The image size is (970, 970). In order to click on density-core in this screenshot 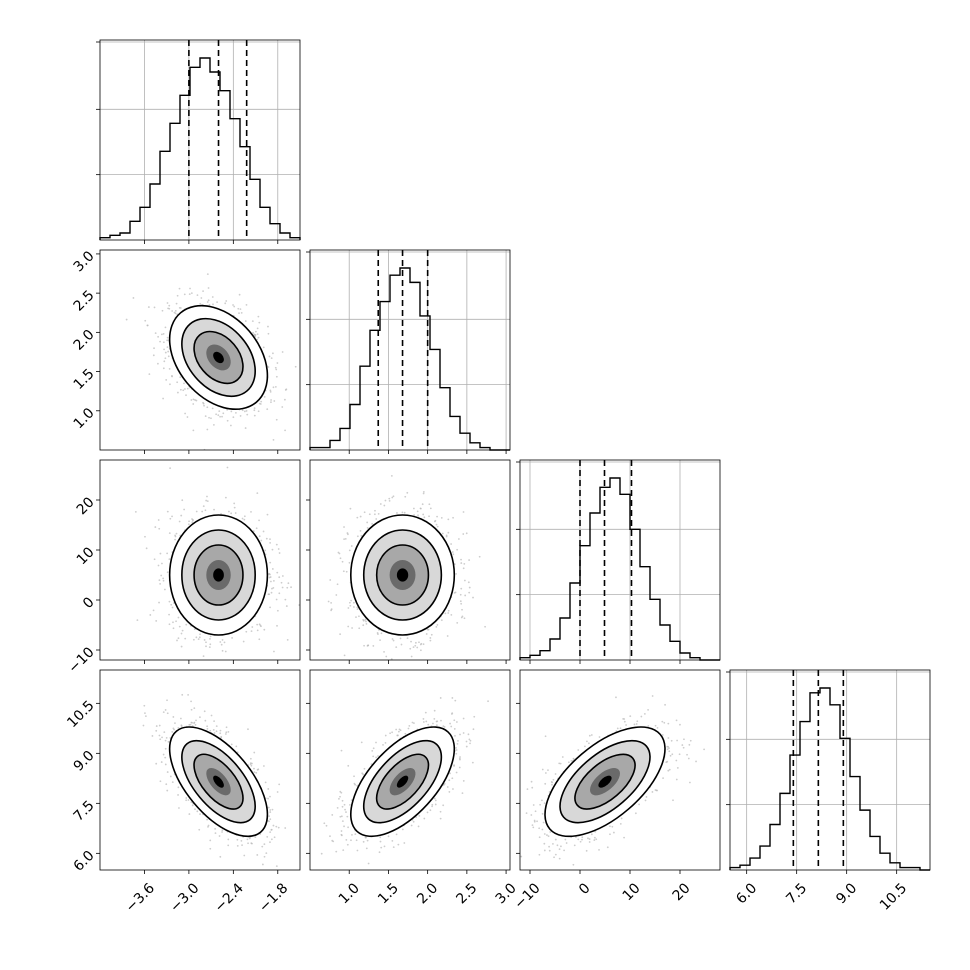, I will do `click(218, 357)`.